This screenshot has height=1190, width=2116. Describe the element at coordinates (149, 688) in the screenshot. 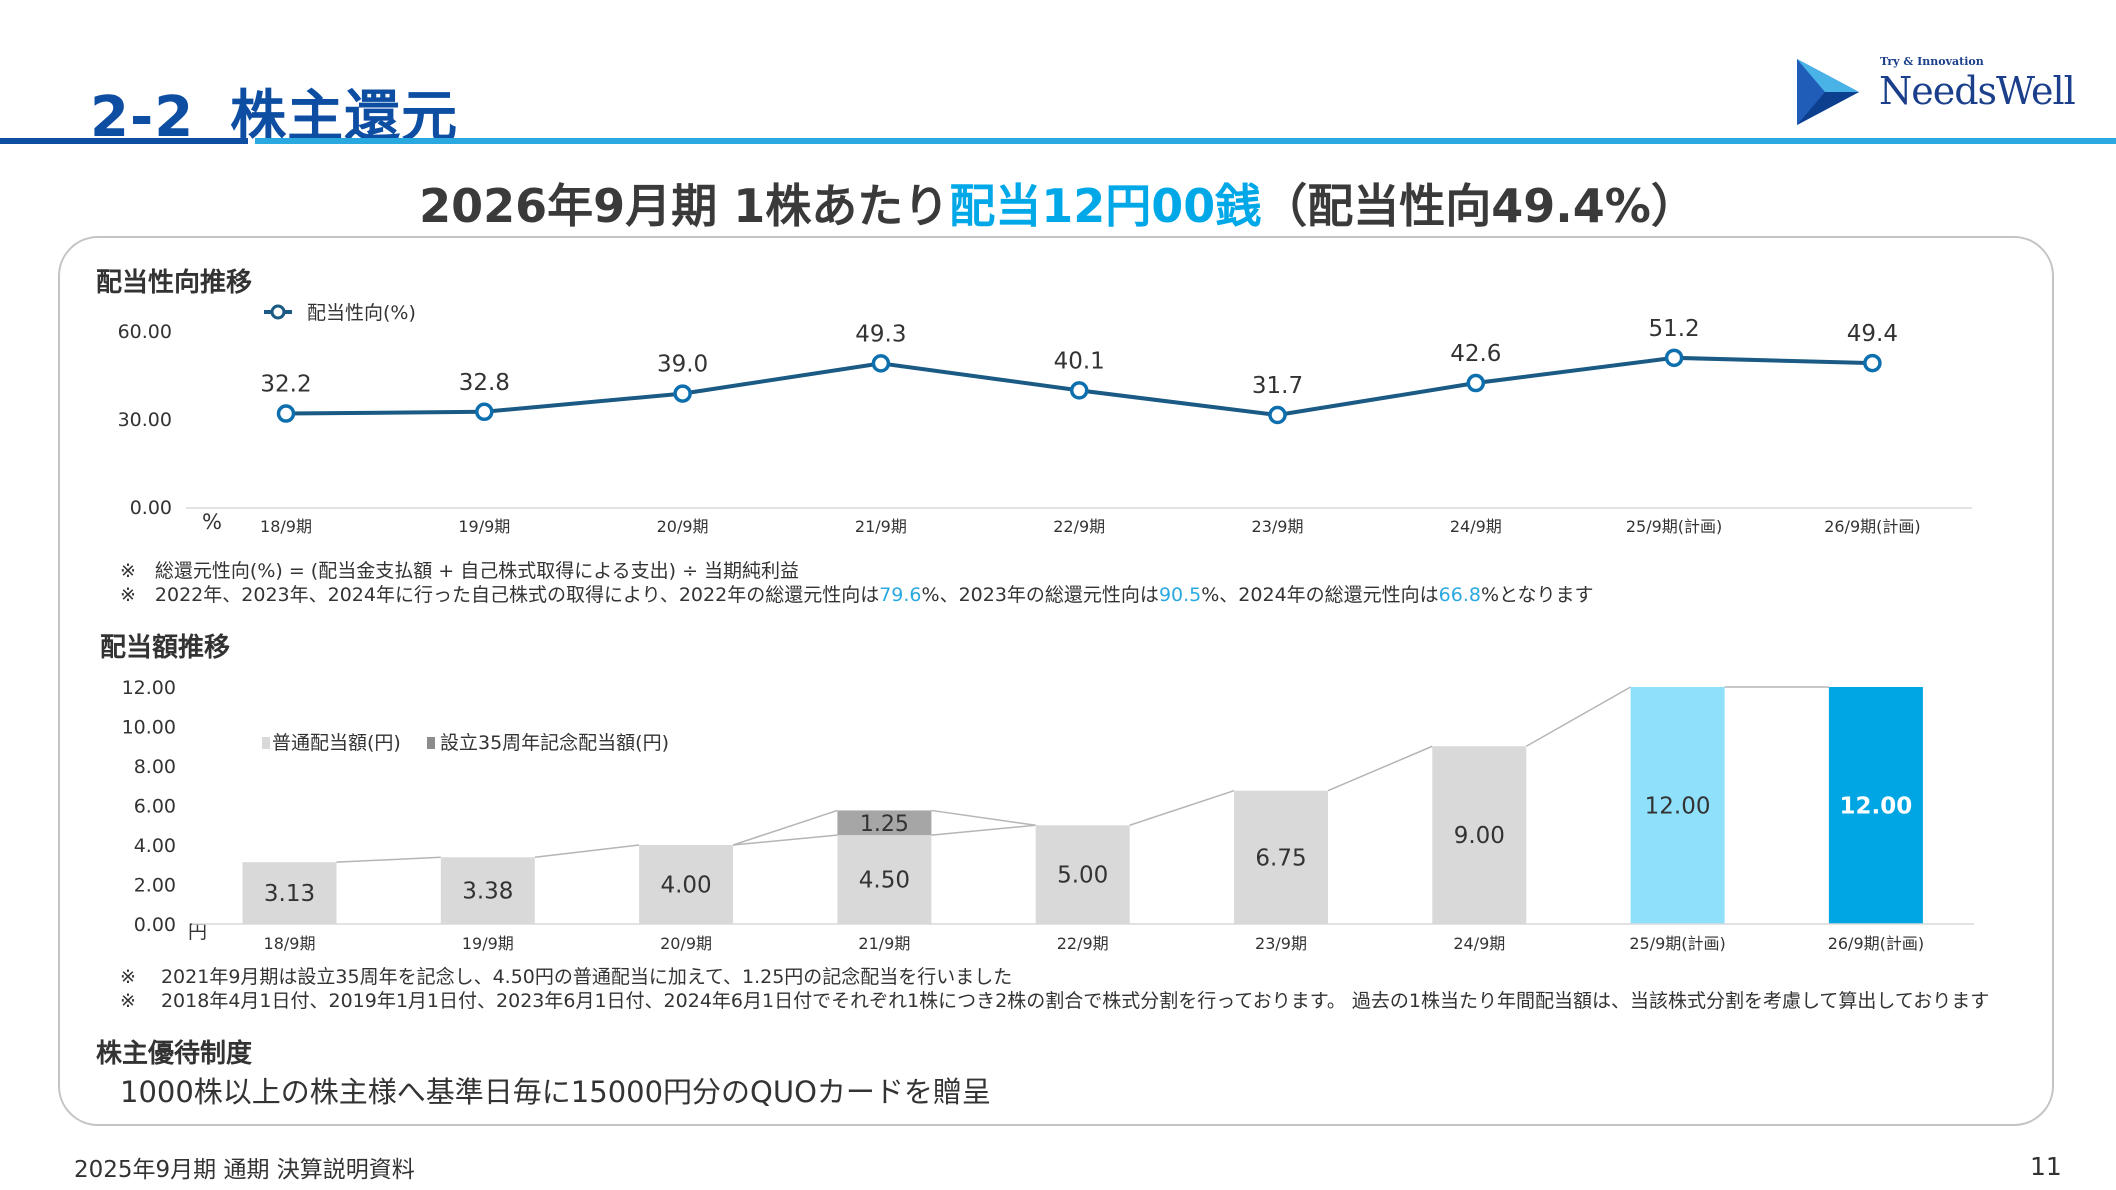

I see `y-tick-label: 12.00` at that location.